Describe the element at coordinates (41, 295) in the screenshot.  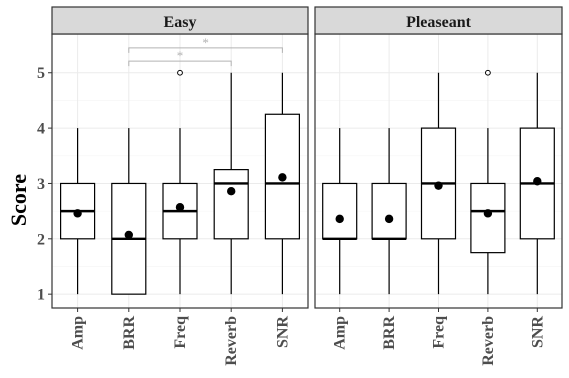
I see `y-tick-label: 1` at that location.